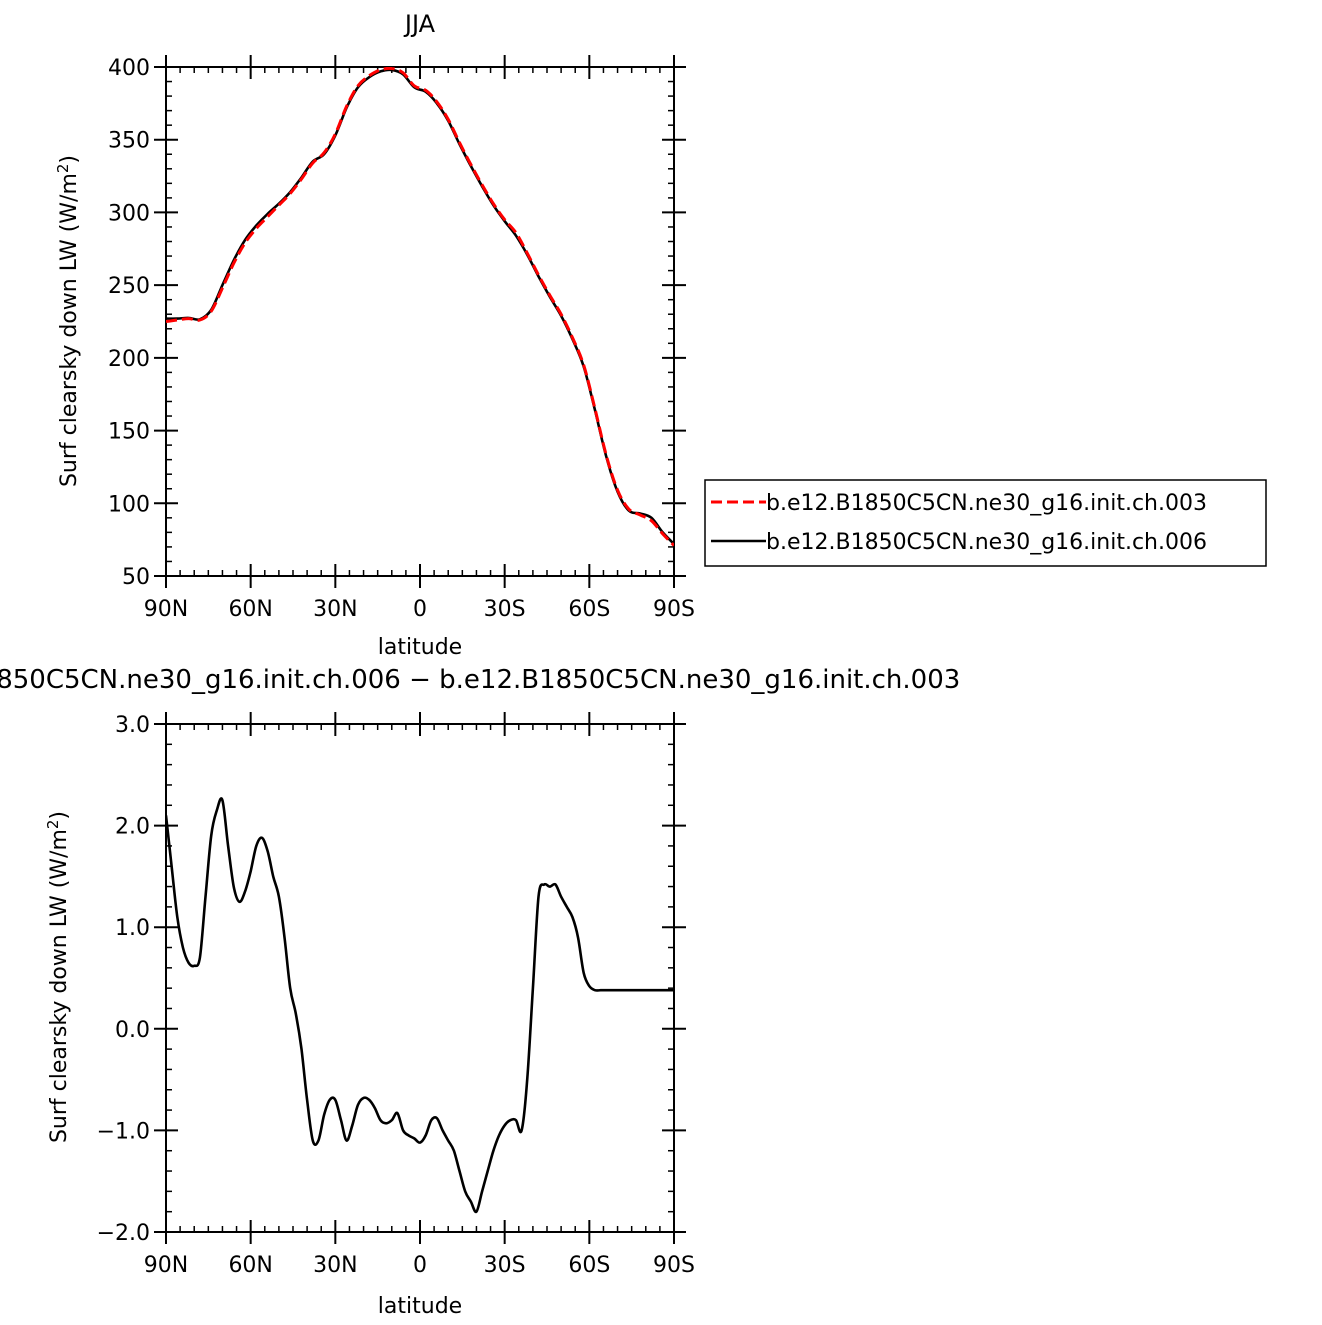 Image resolution: width=1322 pixels, height=1325 pixels. Describe the element at coordinates (505, 1265) in the screenshot. I see `bottom-x-tick-label: 30S` at that location.